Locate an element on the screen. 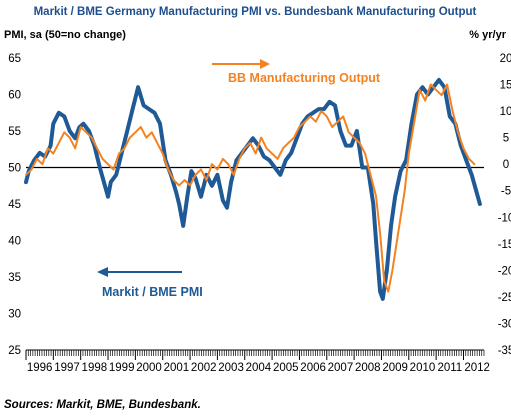  right-tick-label: 10 is located at coordinates (505, 112).